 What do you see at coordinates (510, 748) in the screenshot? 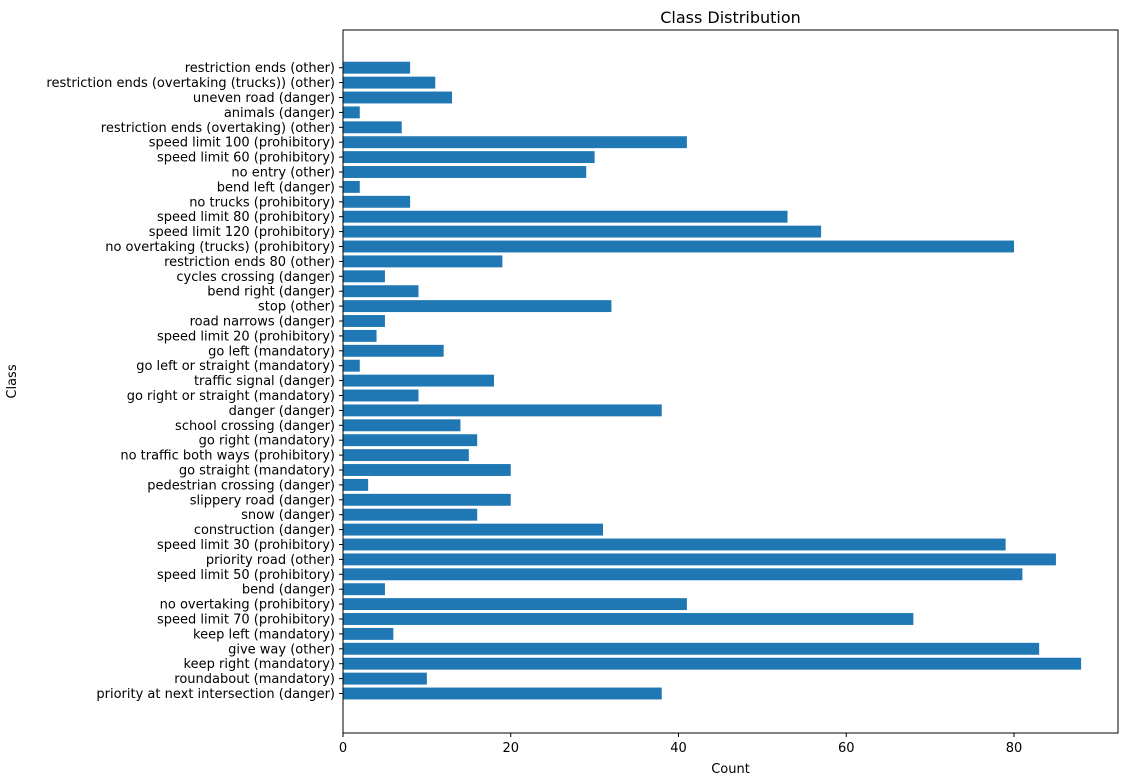
I see `x-tick-label: 20` at bounding box center [510, 748].